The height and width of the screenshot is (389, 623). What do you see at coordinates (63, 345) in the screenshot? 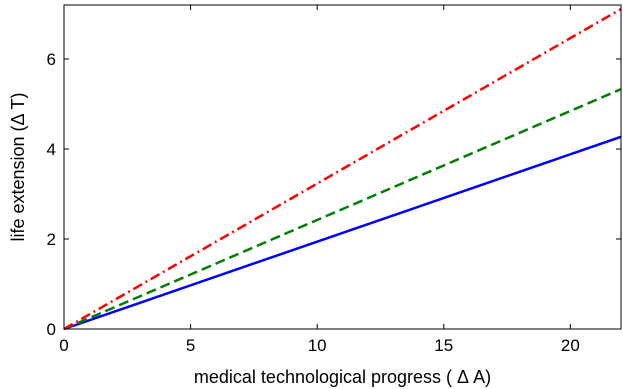
I see `x-tick-label: 0` at bounding box center [63, 345].